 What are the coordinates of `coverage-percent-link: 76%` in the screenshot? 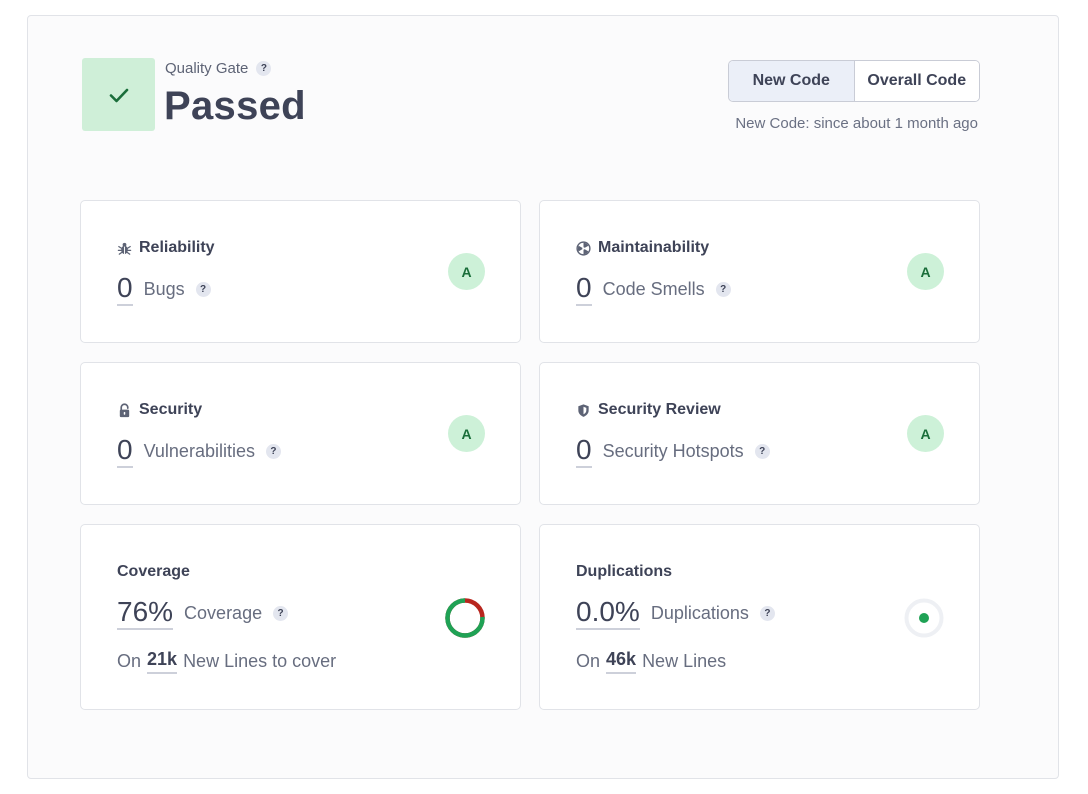 It's located at (145, 613).